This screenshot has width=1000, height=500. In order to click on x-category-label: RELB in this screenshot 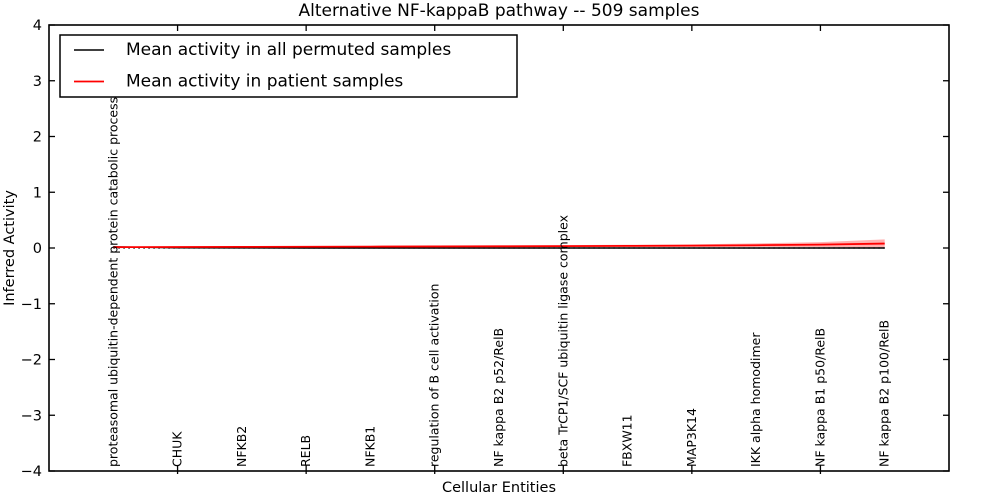, I will do `click(305, 451)`.